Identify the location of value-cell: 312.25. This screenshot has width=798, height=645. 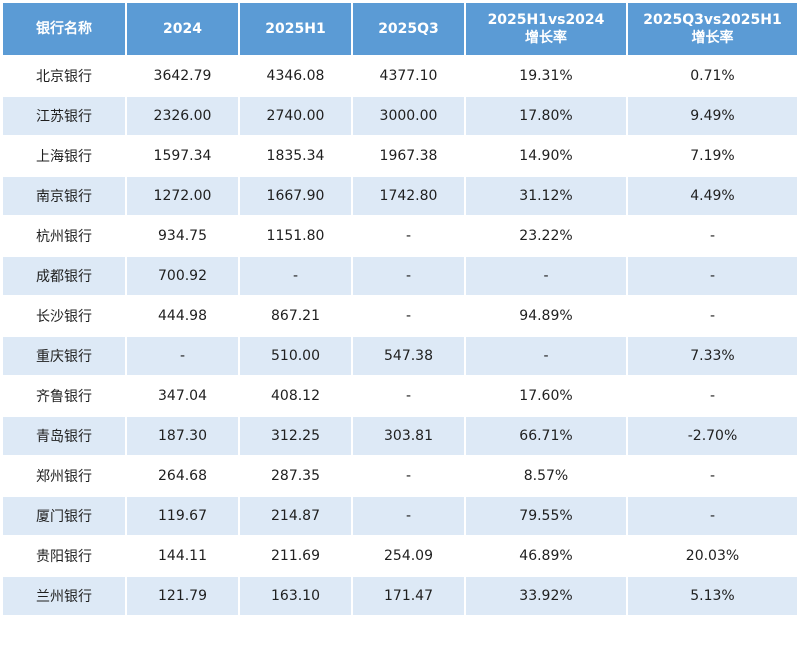
(295, 436).